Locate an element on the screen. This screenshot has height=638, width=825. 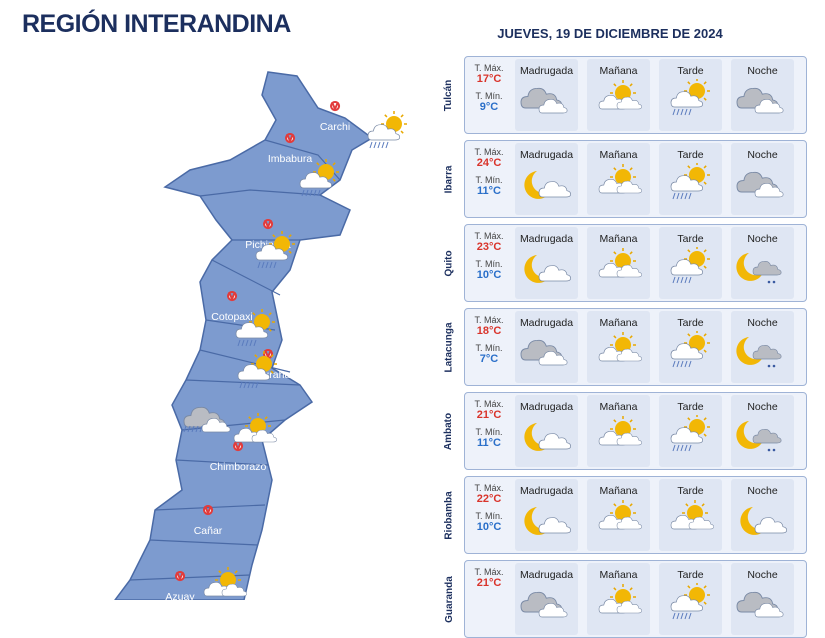
min-temp: 7°C is located at coordinates (489, 359).